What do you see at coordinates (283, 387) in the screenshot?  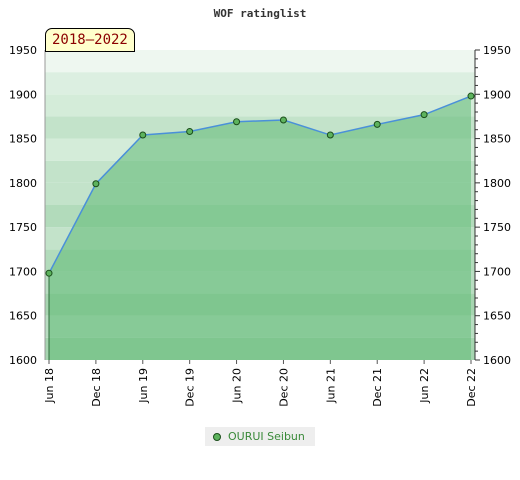 I see `x-tick-label: Dec 20` at bounding box center [283, 387].